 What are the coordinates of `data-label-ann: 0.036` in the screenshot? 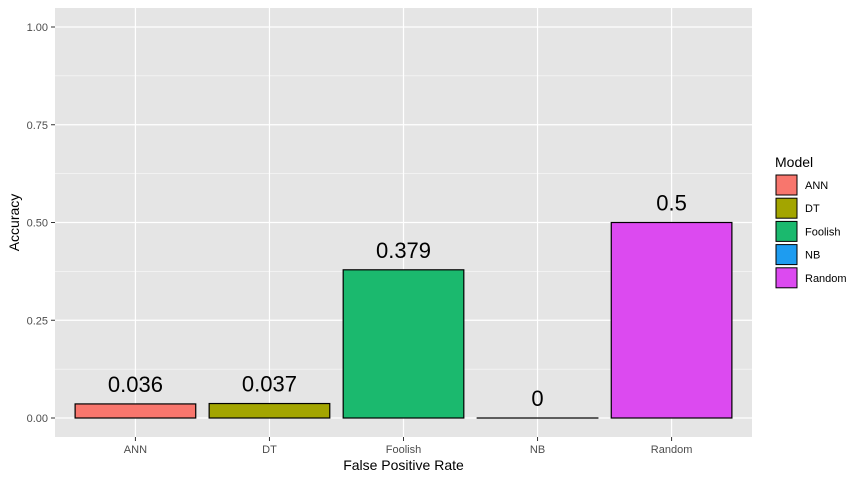 It's located at (135, 384).